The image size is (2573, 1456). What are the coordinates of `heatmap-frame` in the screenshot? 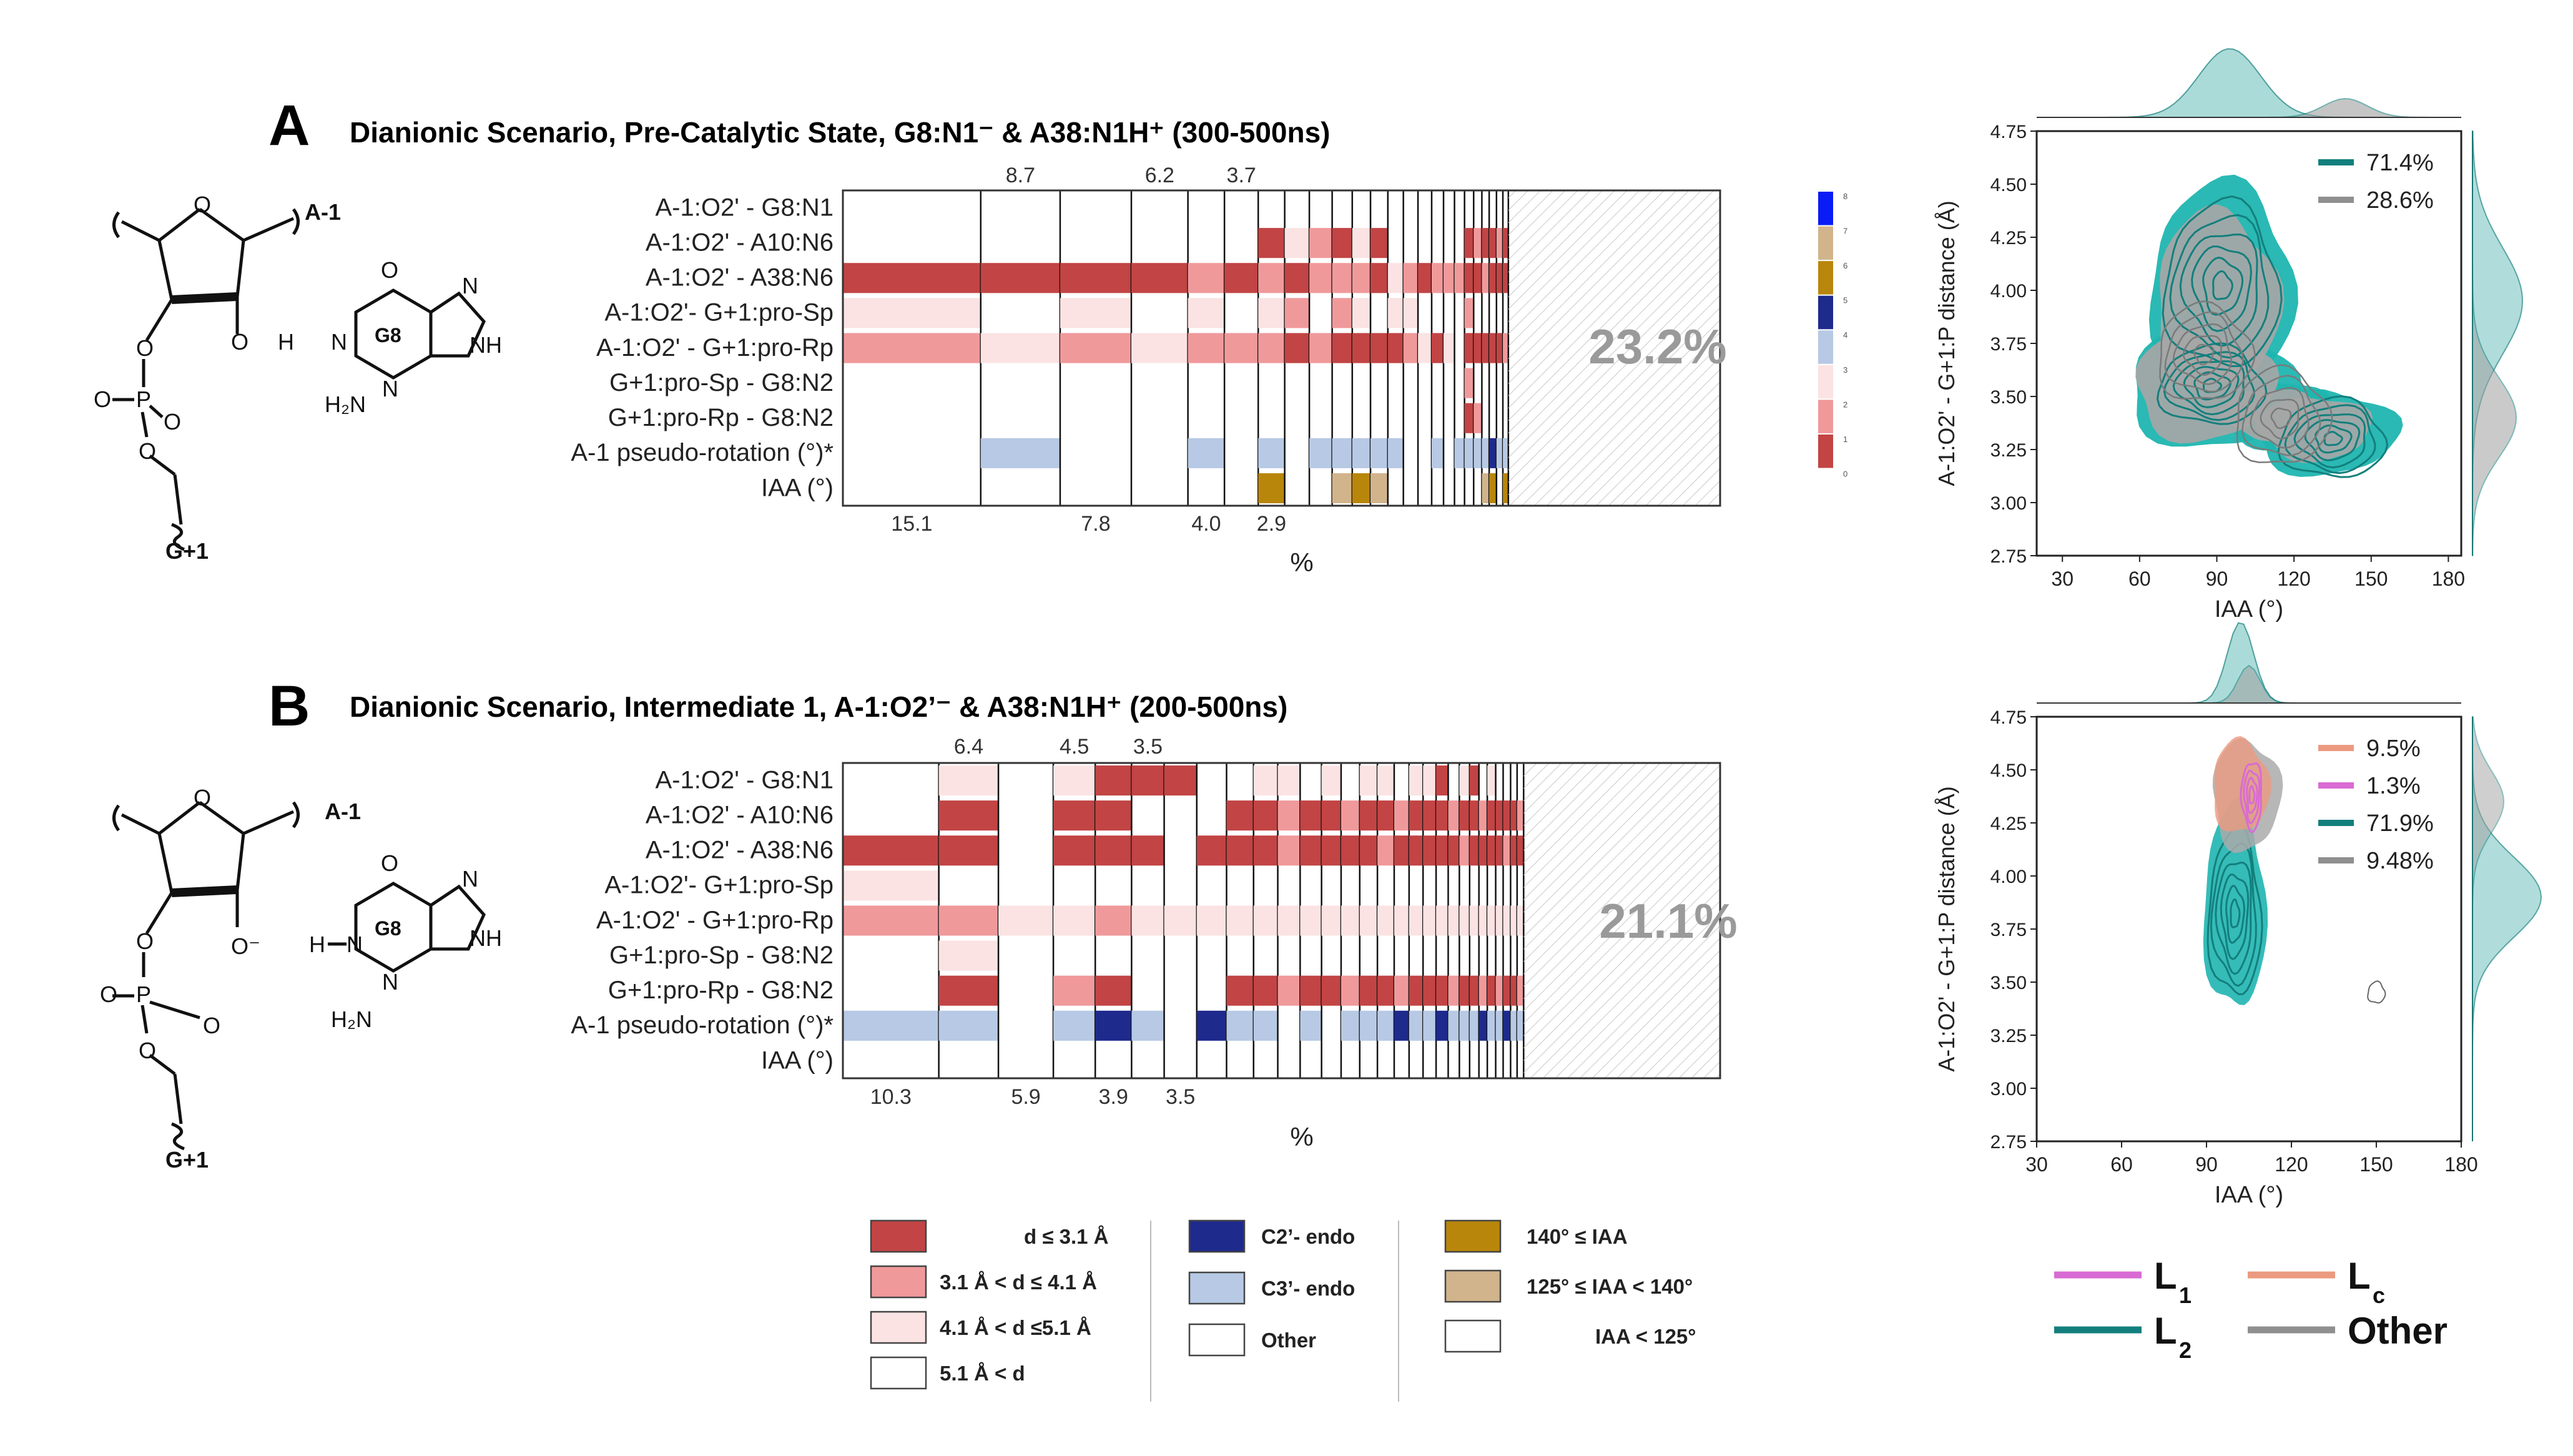 It's located at (1281, 348).